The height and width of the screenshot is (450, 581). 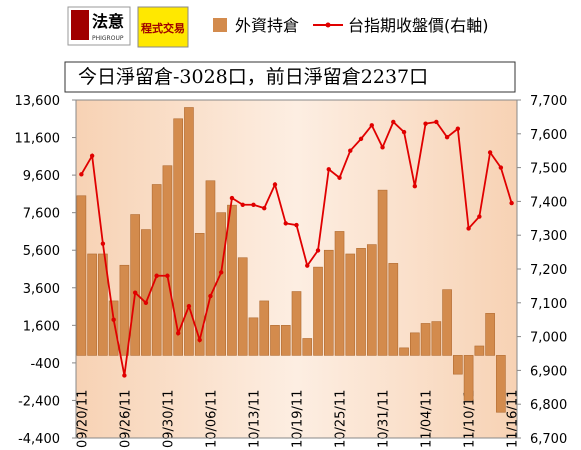 I want to click on x-tick-label: 10/19/11, so click(x=298, y=419).